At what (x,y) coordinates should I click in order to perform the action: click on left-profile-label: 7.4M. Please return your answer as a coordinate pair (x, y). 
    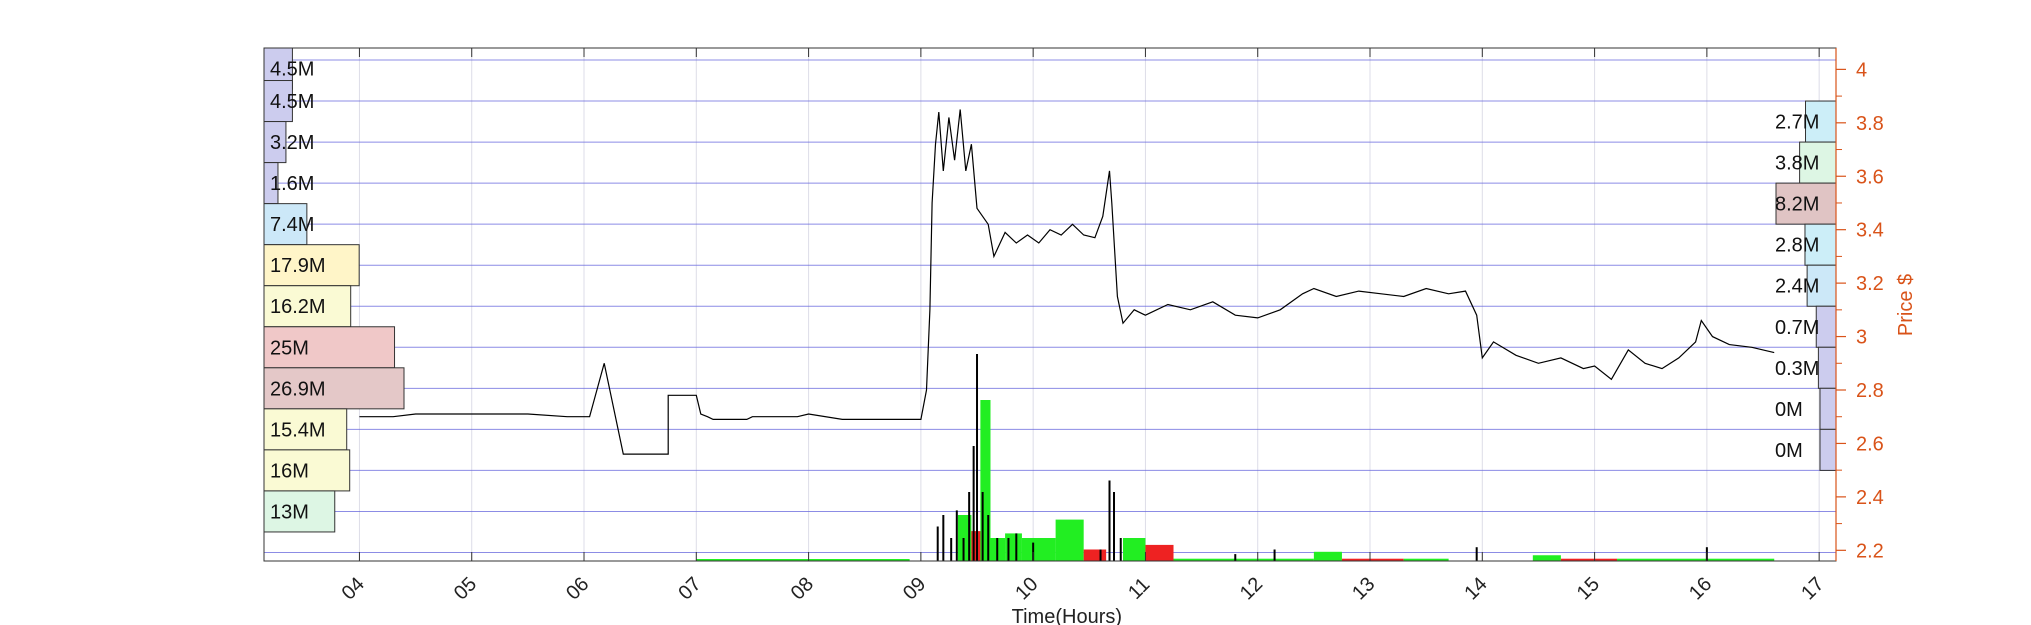
    Looking at the image, I should click on (292, 225).